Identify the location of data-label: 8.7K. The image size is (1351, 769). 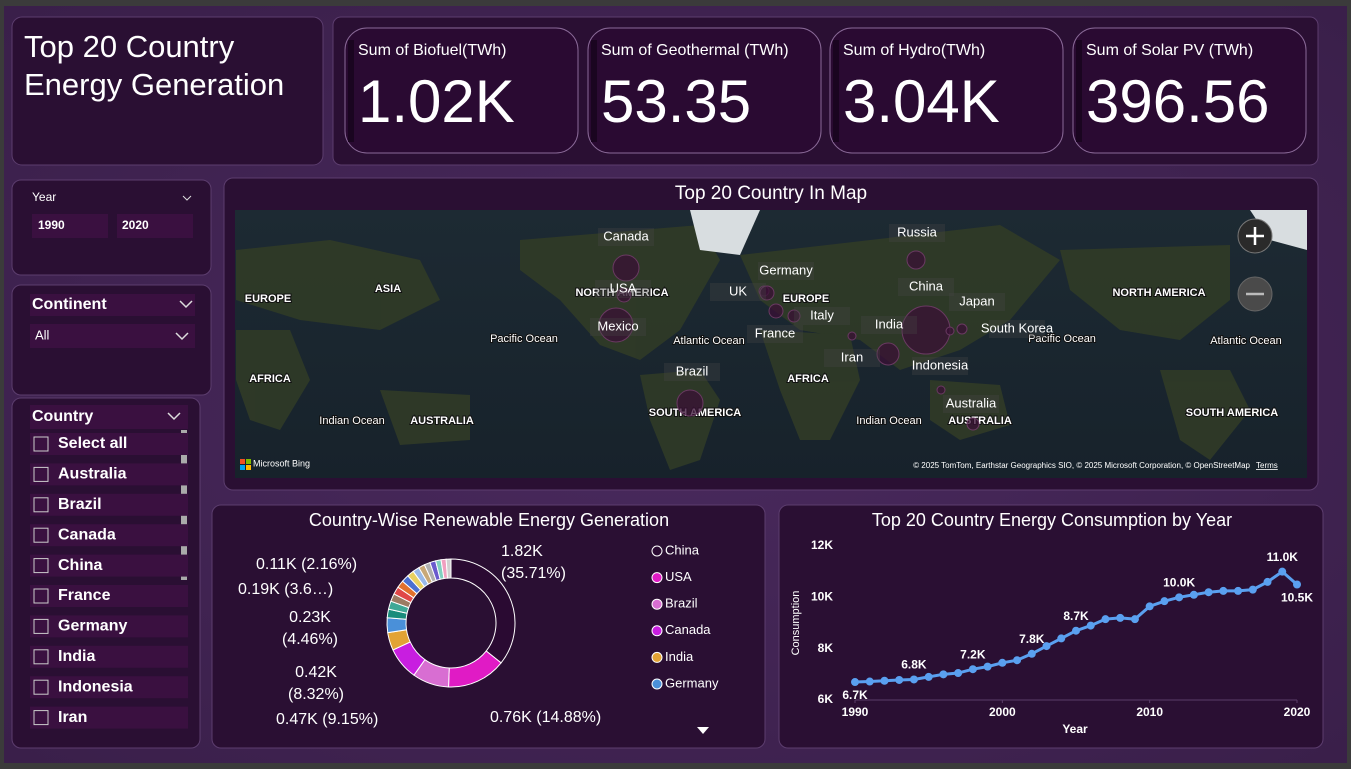
(1076, 616).